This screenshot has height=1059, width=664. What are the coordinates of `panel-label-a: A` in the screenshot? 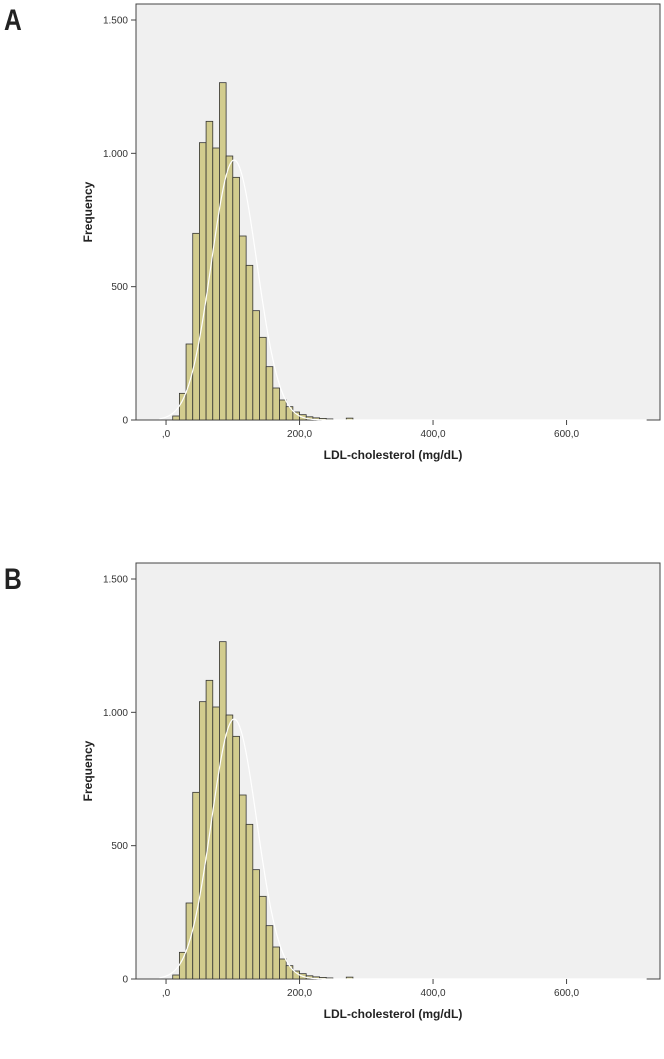 It's located at (13, 20).